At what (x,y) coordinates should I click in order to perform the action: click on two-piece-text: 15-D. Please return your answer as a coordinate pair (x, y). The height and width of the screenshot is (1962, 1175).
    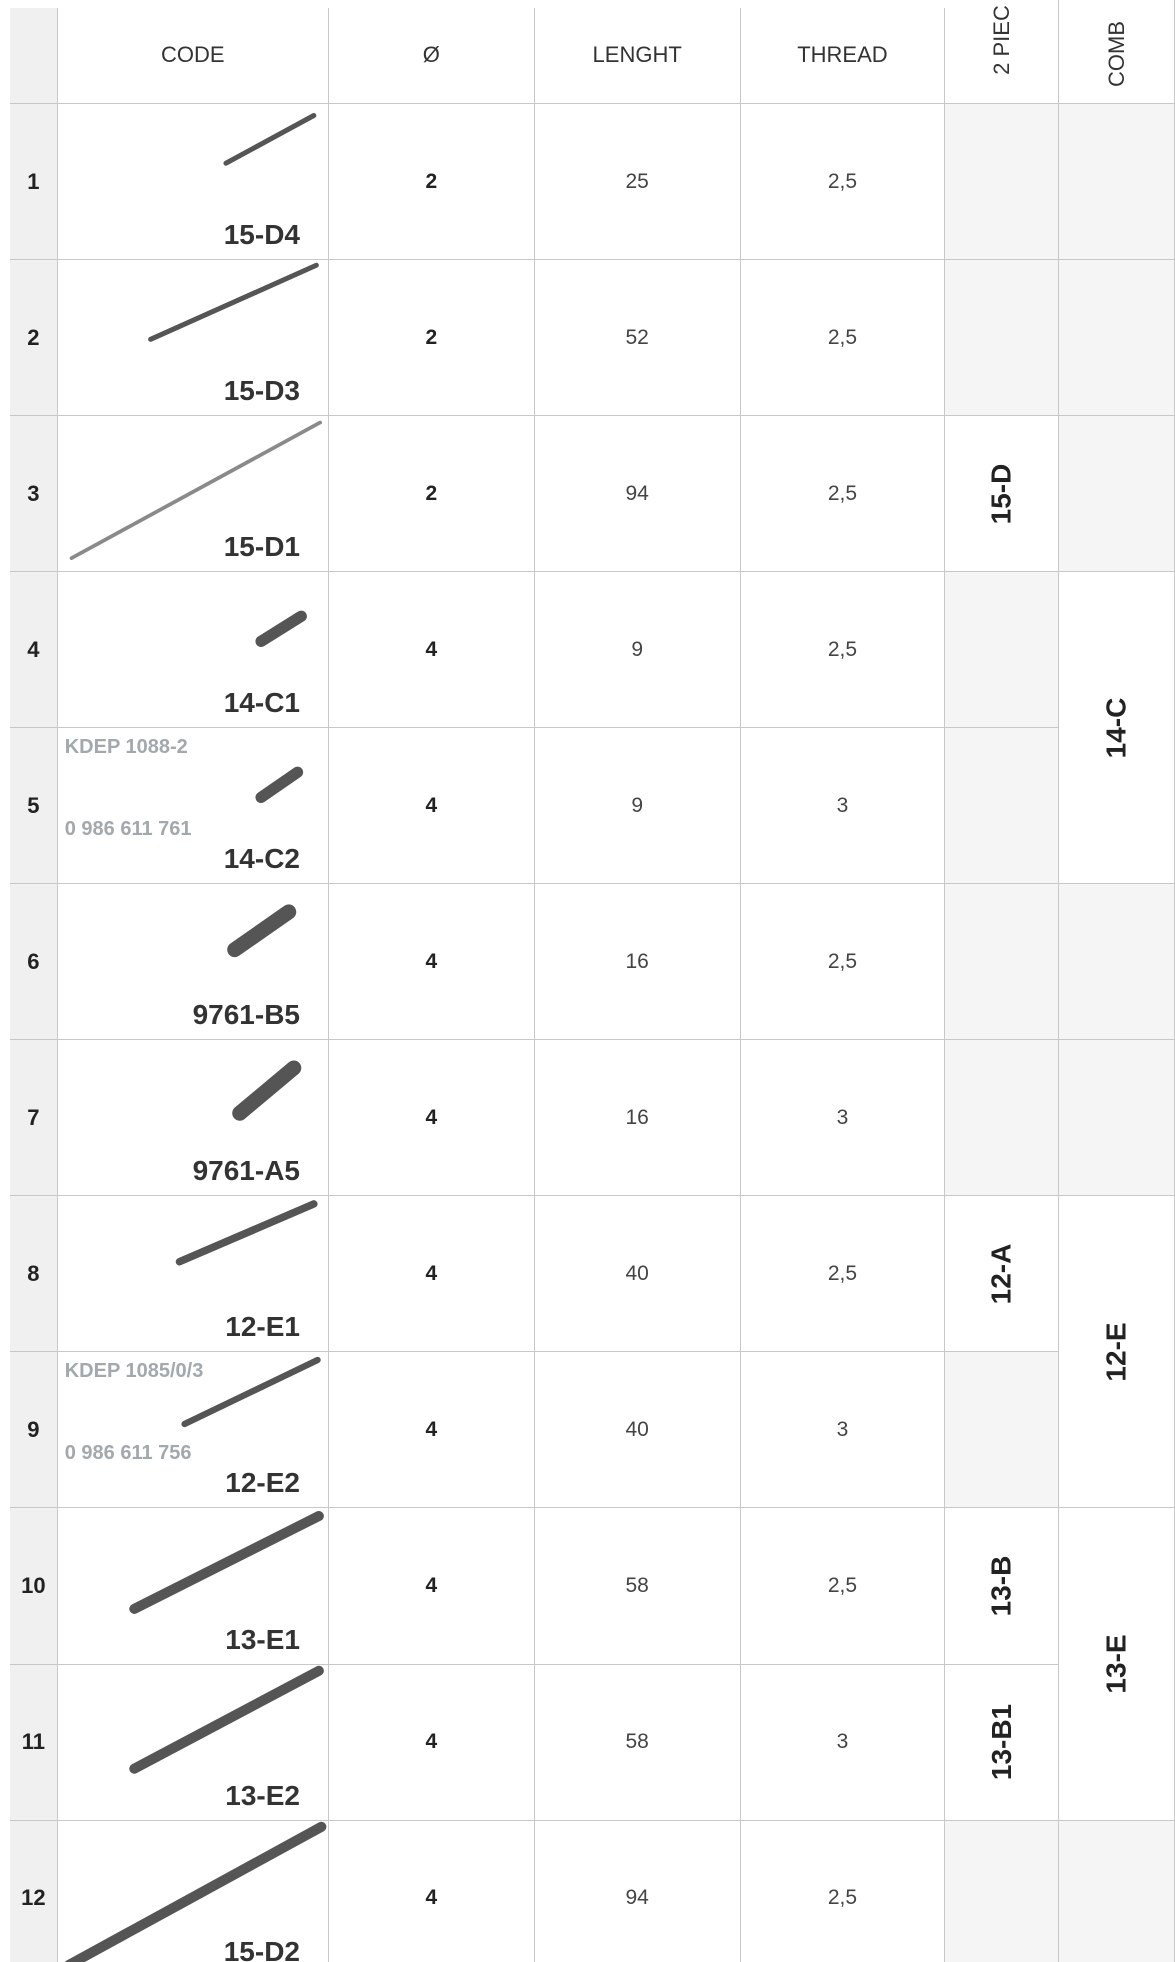
    Looking at the image, I should click on (1001, 494).